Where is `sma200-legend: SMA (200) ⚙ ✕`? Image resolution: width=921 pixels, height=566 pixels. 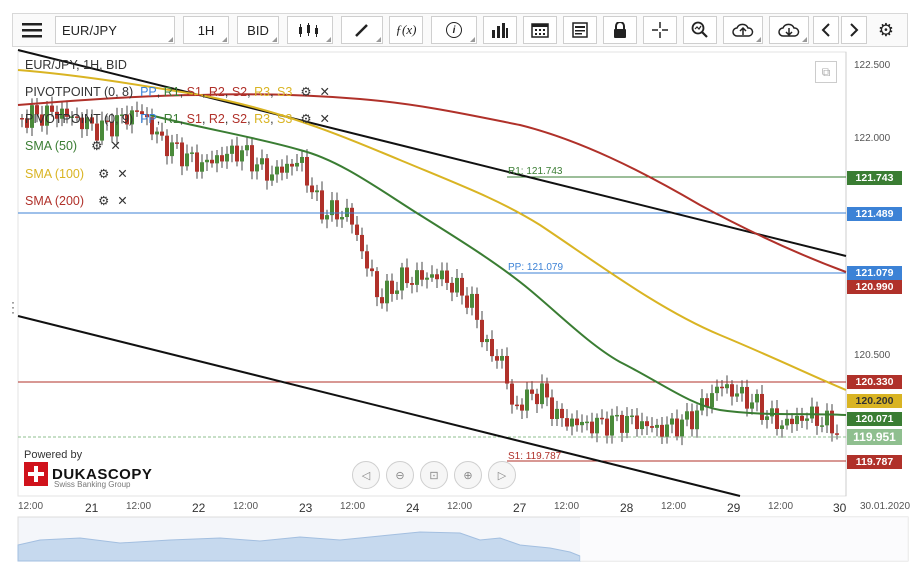
sma200-legend: SMA (200) ⚙ ✕ is located at coordinates (76, 201).